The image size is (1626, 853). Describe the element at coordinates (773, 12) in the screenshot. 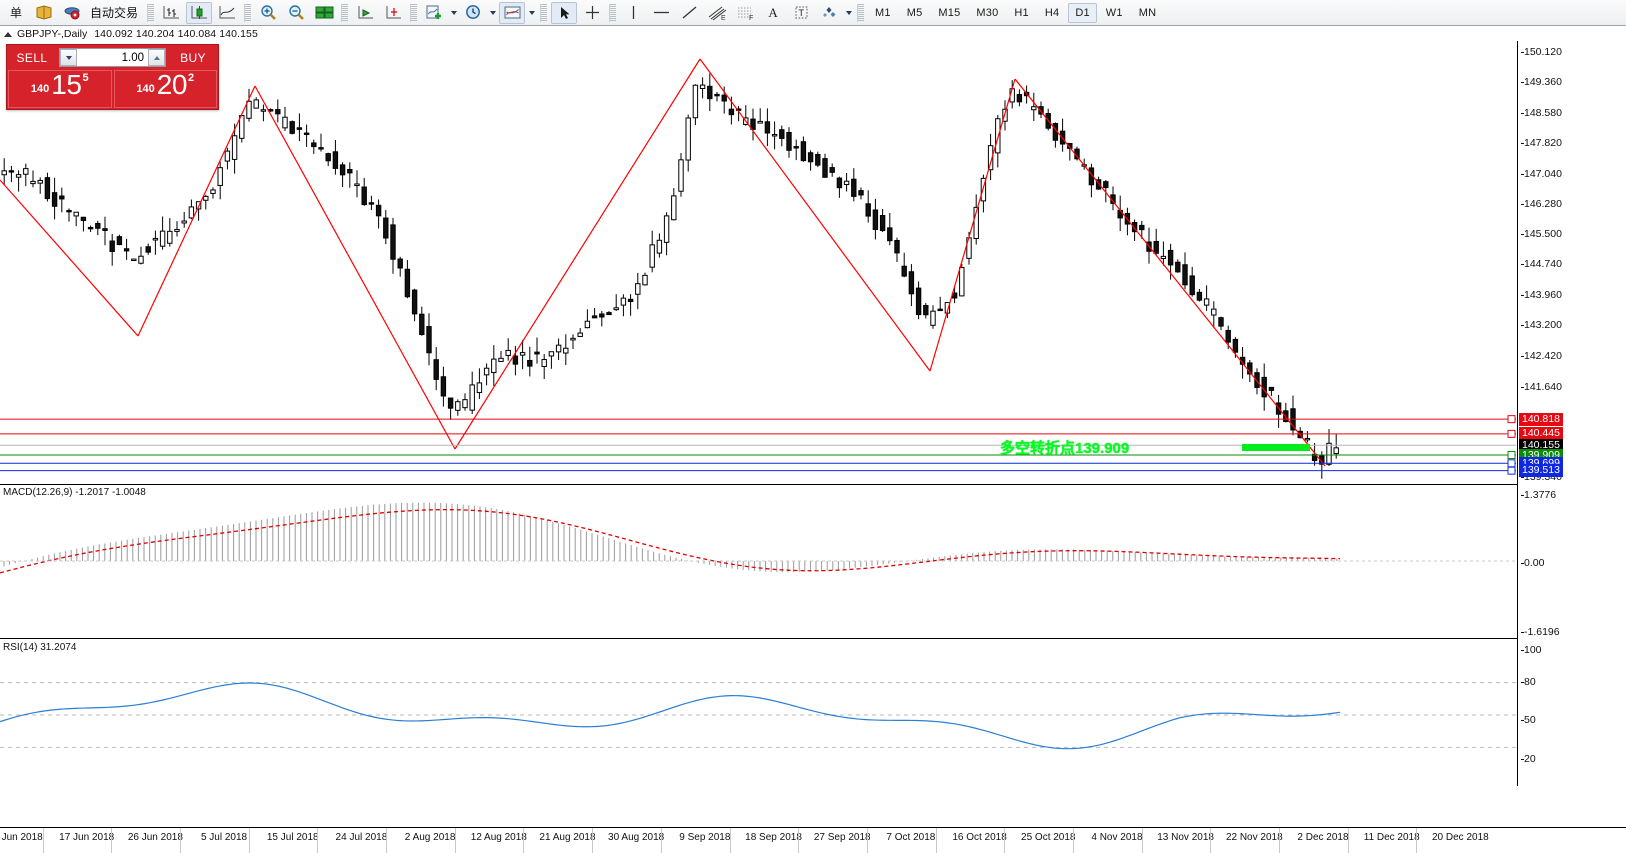

I see `text-icon: A` at that location.